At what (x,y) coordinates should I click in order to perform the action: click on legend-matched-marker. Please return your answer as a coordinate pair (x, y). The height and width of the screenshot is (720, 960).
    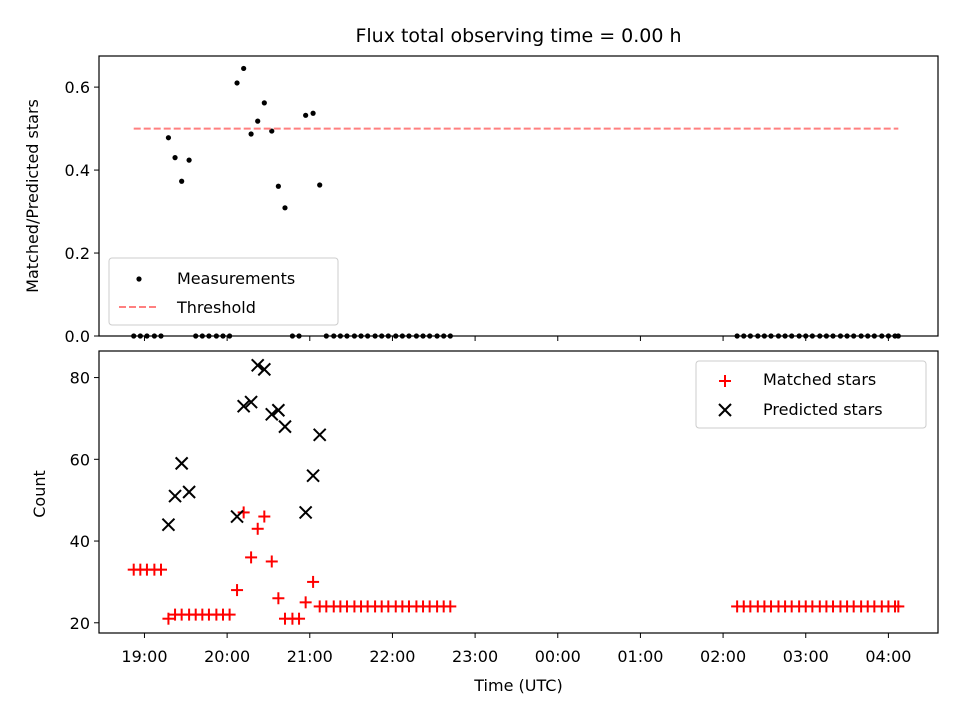
    Looking at the image, I should click on (725, 381).